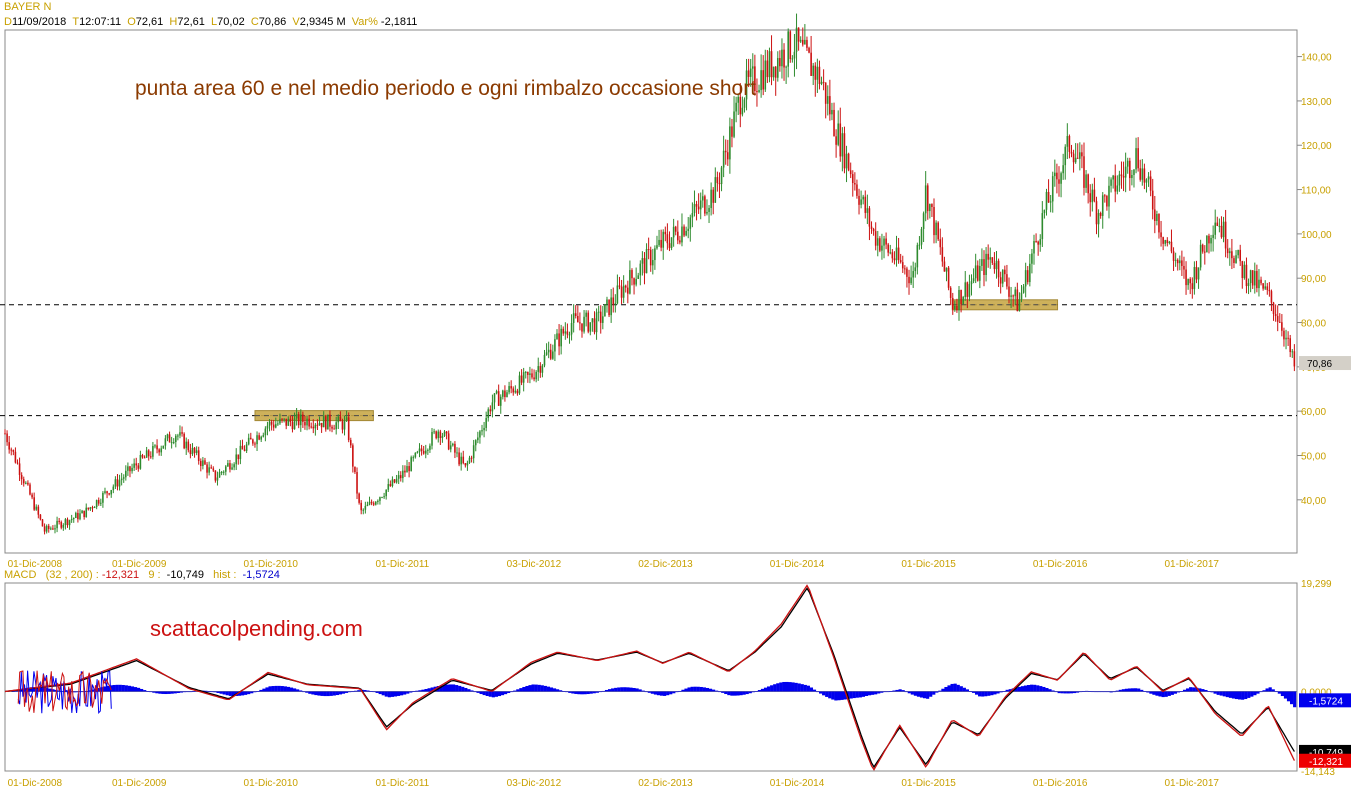 Image resolution: width=1352 pixels, height=800 pixels. What do you see at coordinates (402, 564) in the screenshot?
I see `price-x-tick-label: 01-Dic-2011` at bounding box center [402, 564].